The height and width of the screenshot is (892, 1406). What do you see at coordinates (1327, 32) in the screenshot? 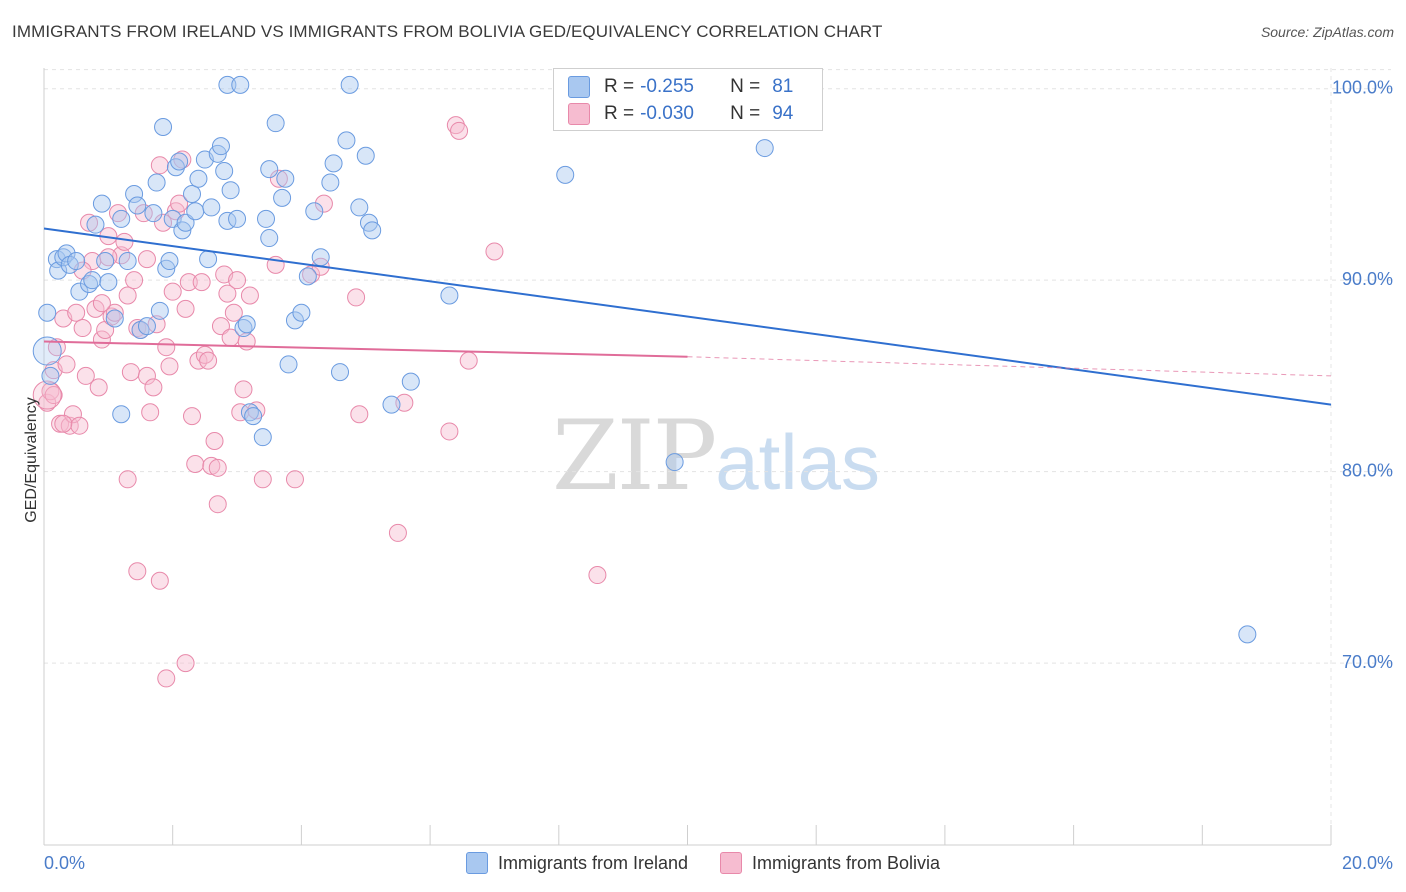
I see `source-label: Source: ZipAtlas.com` at bounding box center [1327, 32].